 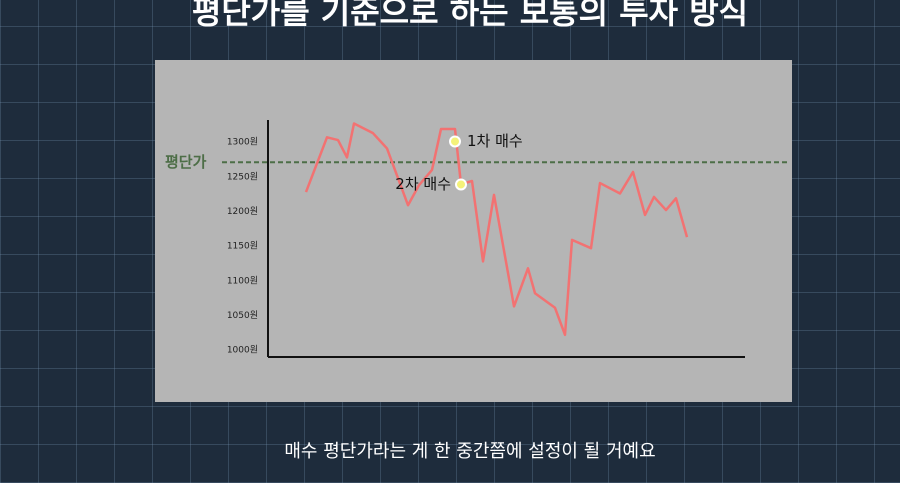 I want to click on y-tick-label: 1250원, so click(x=242, y=176).